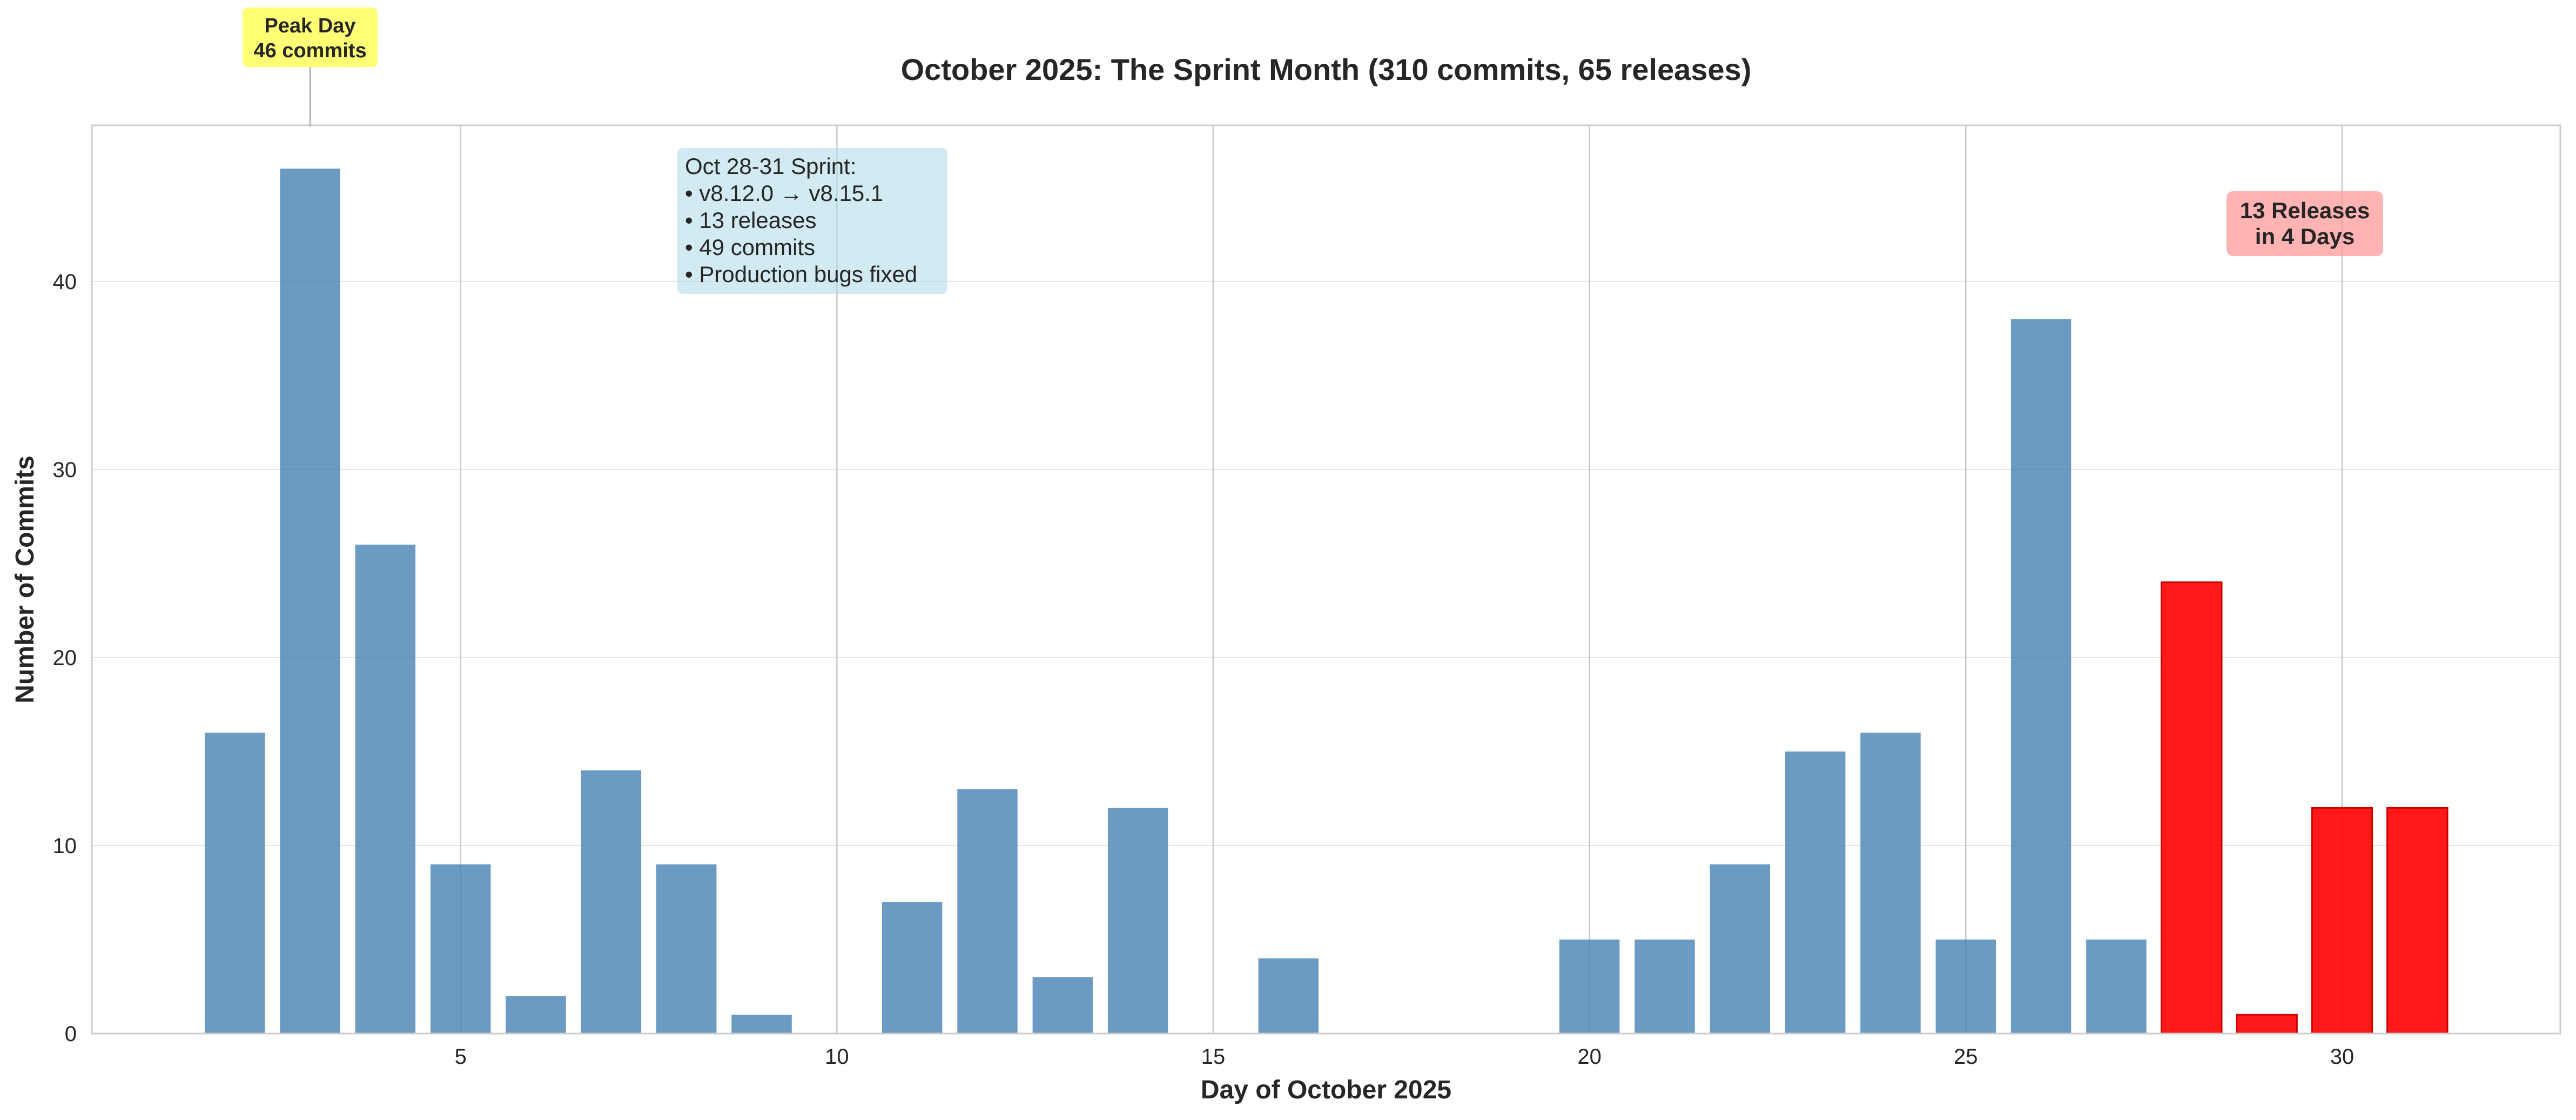 This screenshot has height=1120, width=2576. What do you see at coordinates (71, 1034) in the screenshot?
I see `y-tick-label: 0` at bounding box center [71, 1034].